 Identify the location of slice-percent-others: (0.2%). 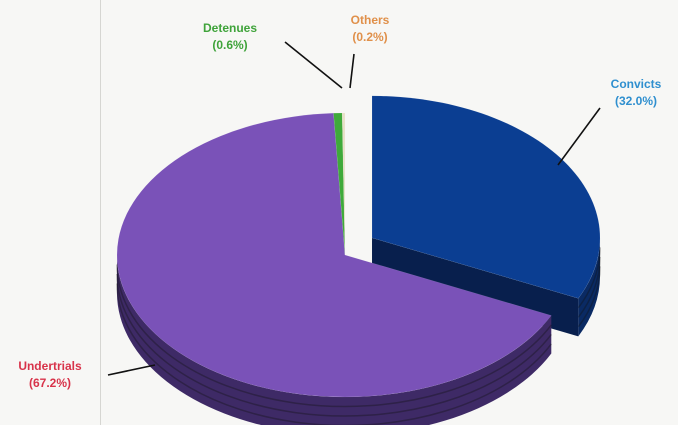
(369, 37).